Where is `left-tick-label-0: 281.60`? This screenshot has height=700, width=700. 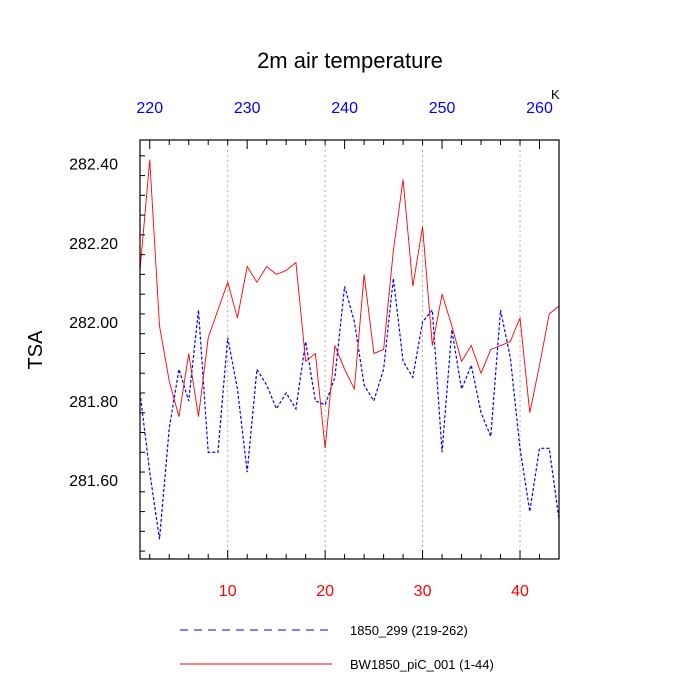 left-tick-label-0: 281.60 is located at coordinates (93, 481).